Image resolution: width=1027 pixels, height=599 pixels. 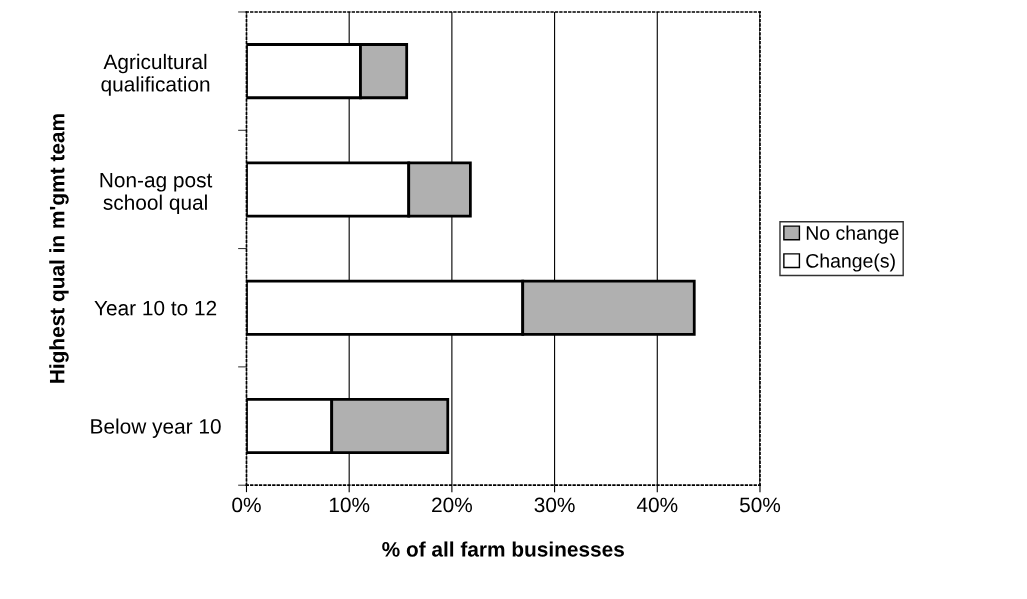 I want to click on y-axis-title: Highest qual in m'gmt team, so click(x=59, y=248).